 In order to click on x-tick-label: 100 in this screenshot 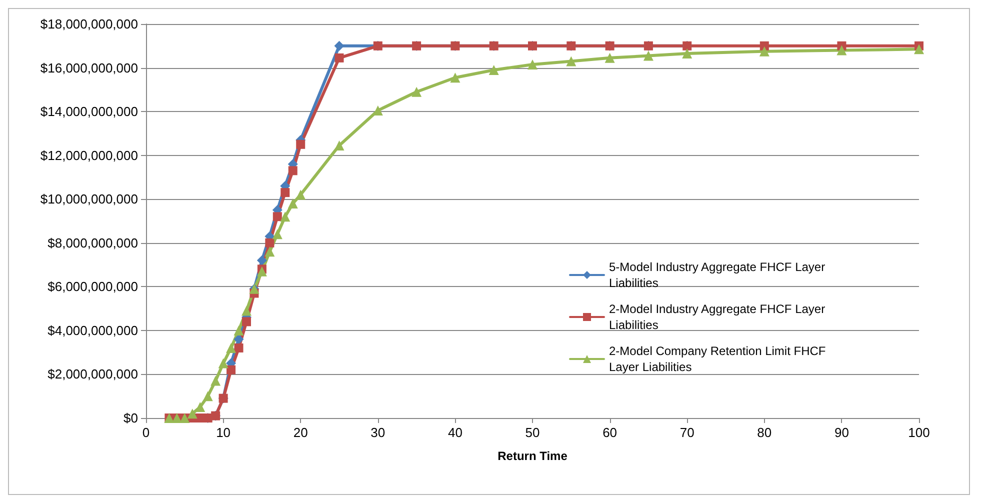, I will do `click(919, 432)`.